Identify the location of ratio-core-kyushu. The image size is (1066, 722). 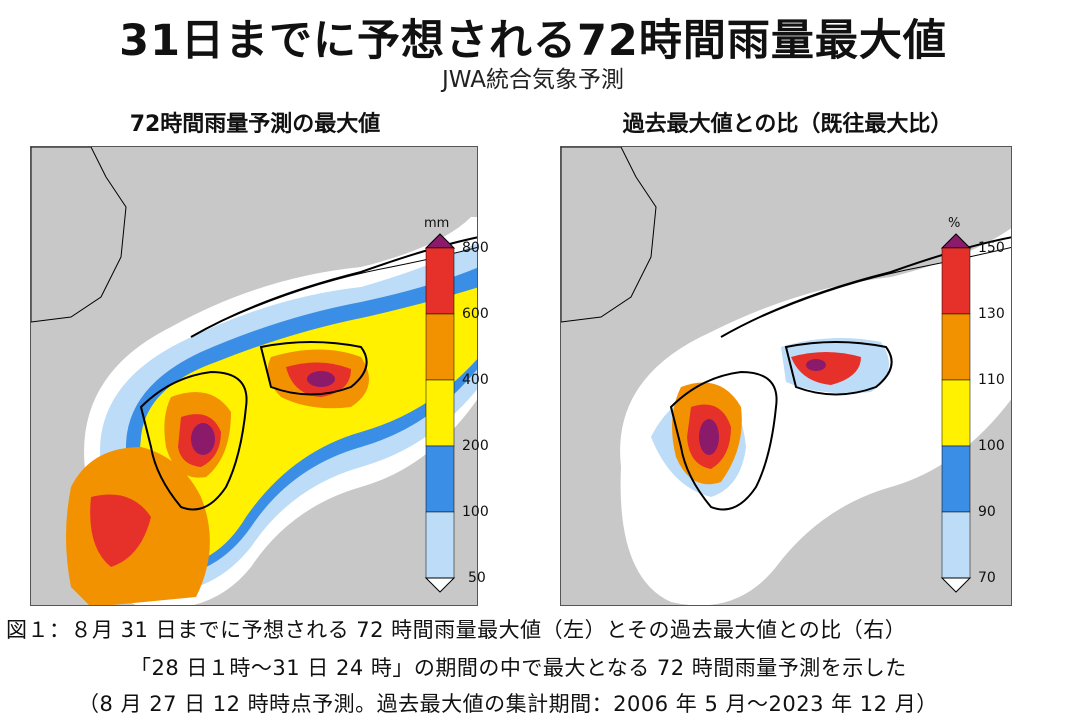
(709, 437).